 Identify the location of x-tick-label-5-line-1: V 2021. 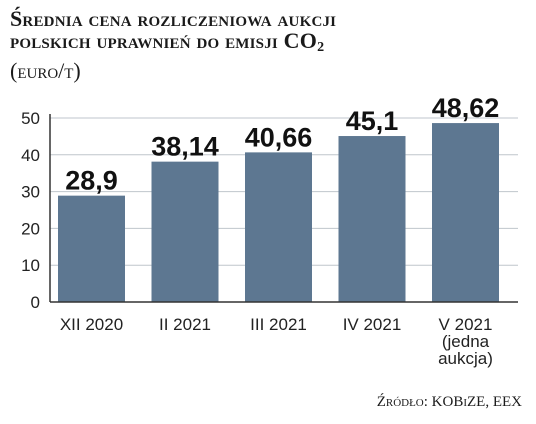
(466, 324).